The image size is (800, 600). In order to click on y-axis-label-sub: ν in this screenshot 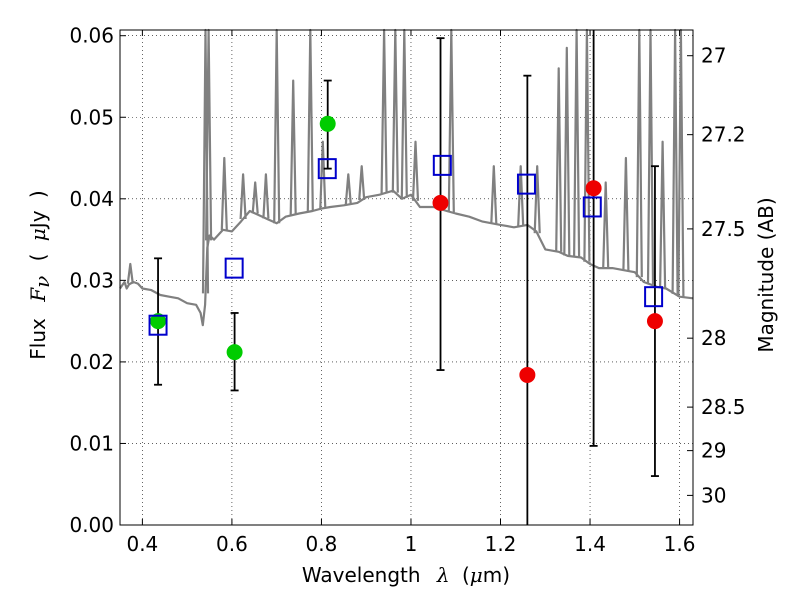, I will do `click(42, 282)`.